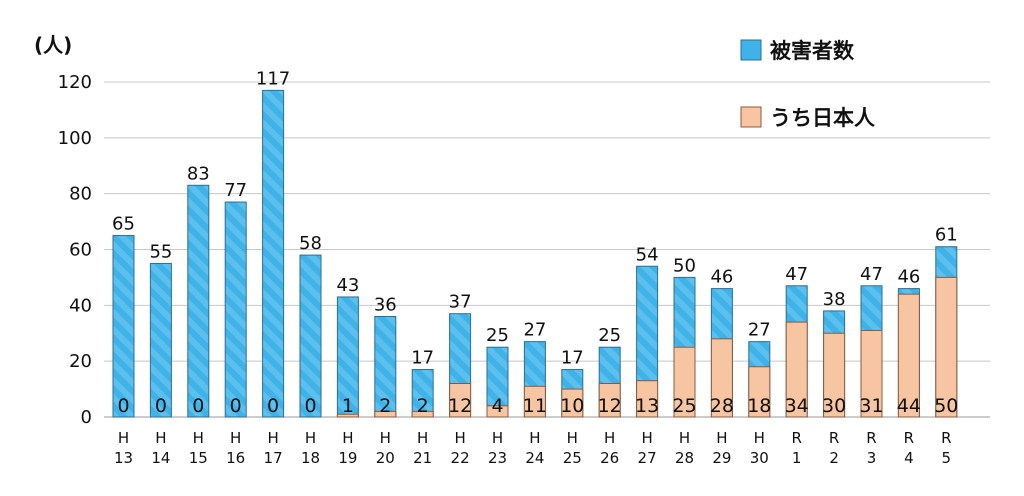 The height and width of the screenshot is (496, 1024). I want to click on x-tick-year: 15, so click(198, 458).